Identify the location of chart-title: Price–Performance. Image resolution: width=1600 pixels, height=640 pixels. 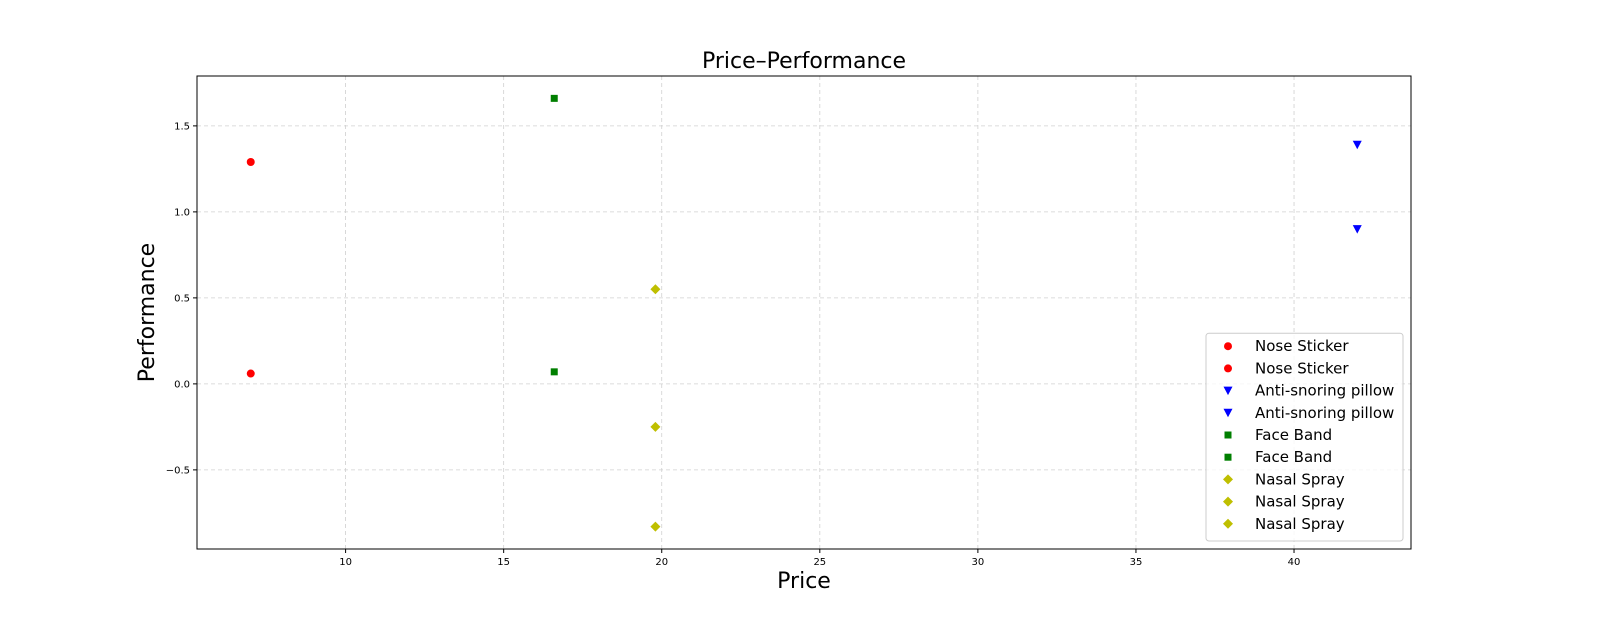
(804, 61).